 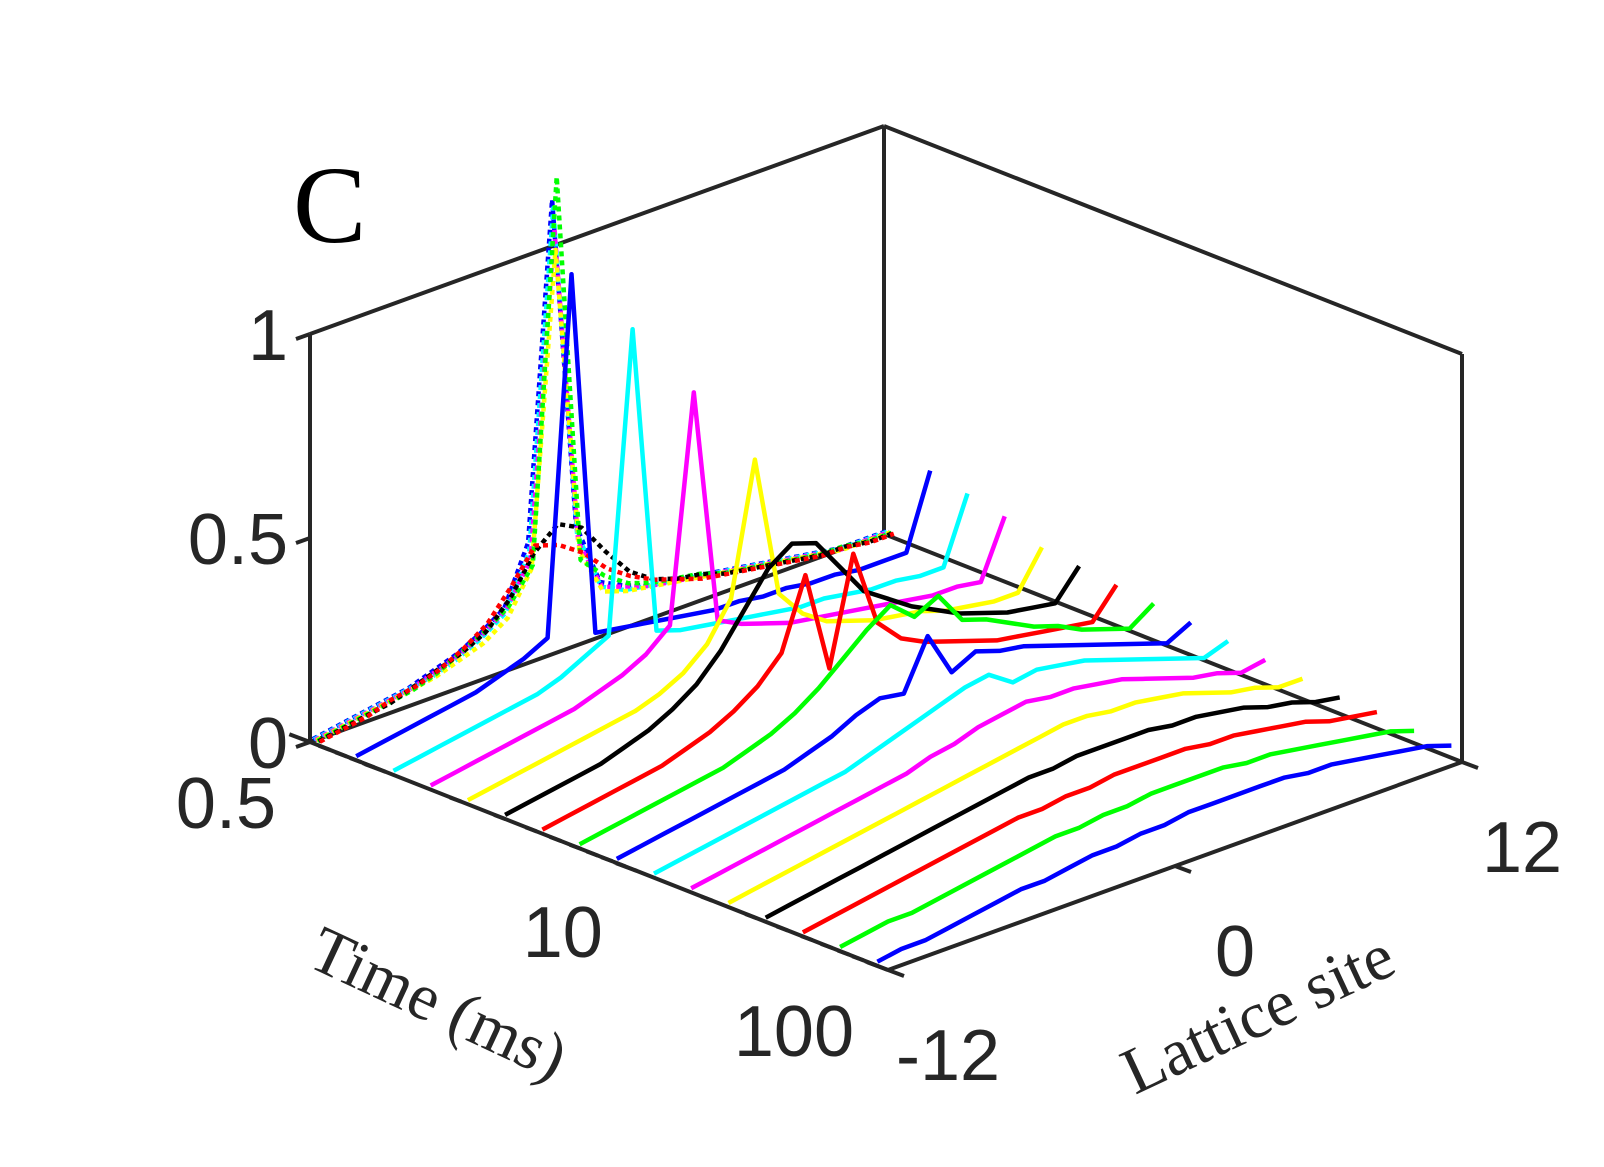 I want to click on x-axis-title: Lattice site, so click(x=1257, y=1013).